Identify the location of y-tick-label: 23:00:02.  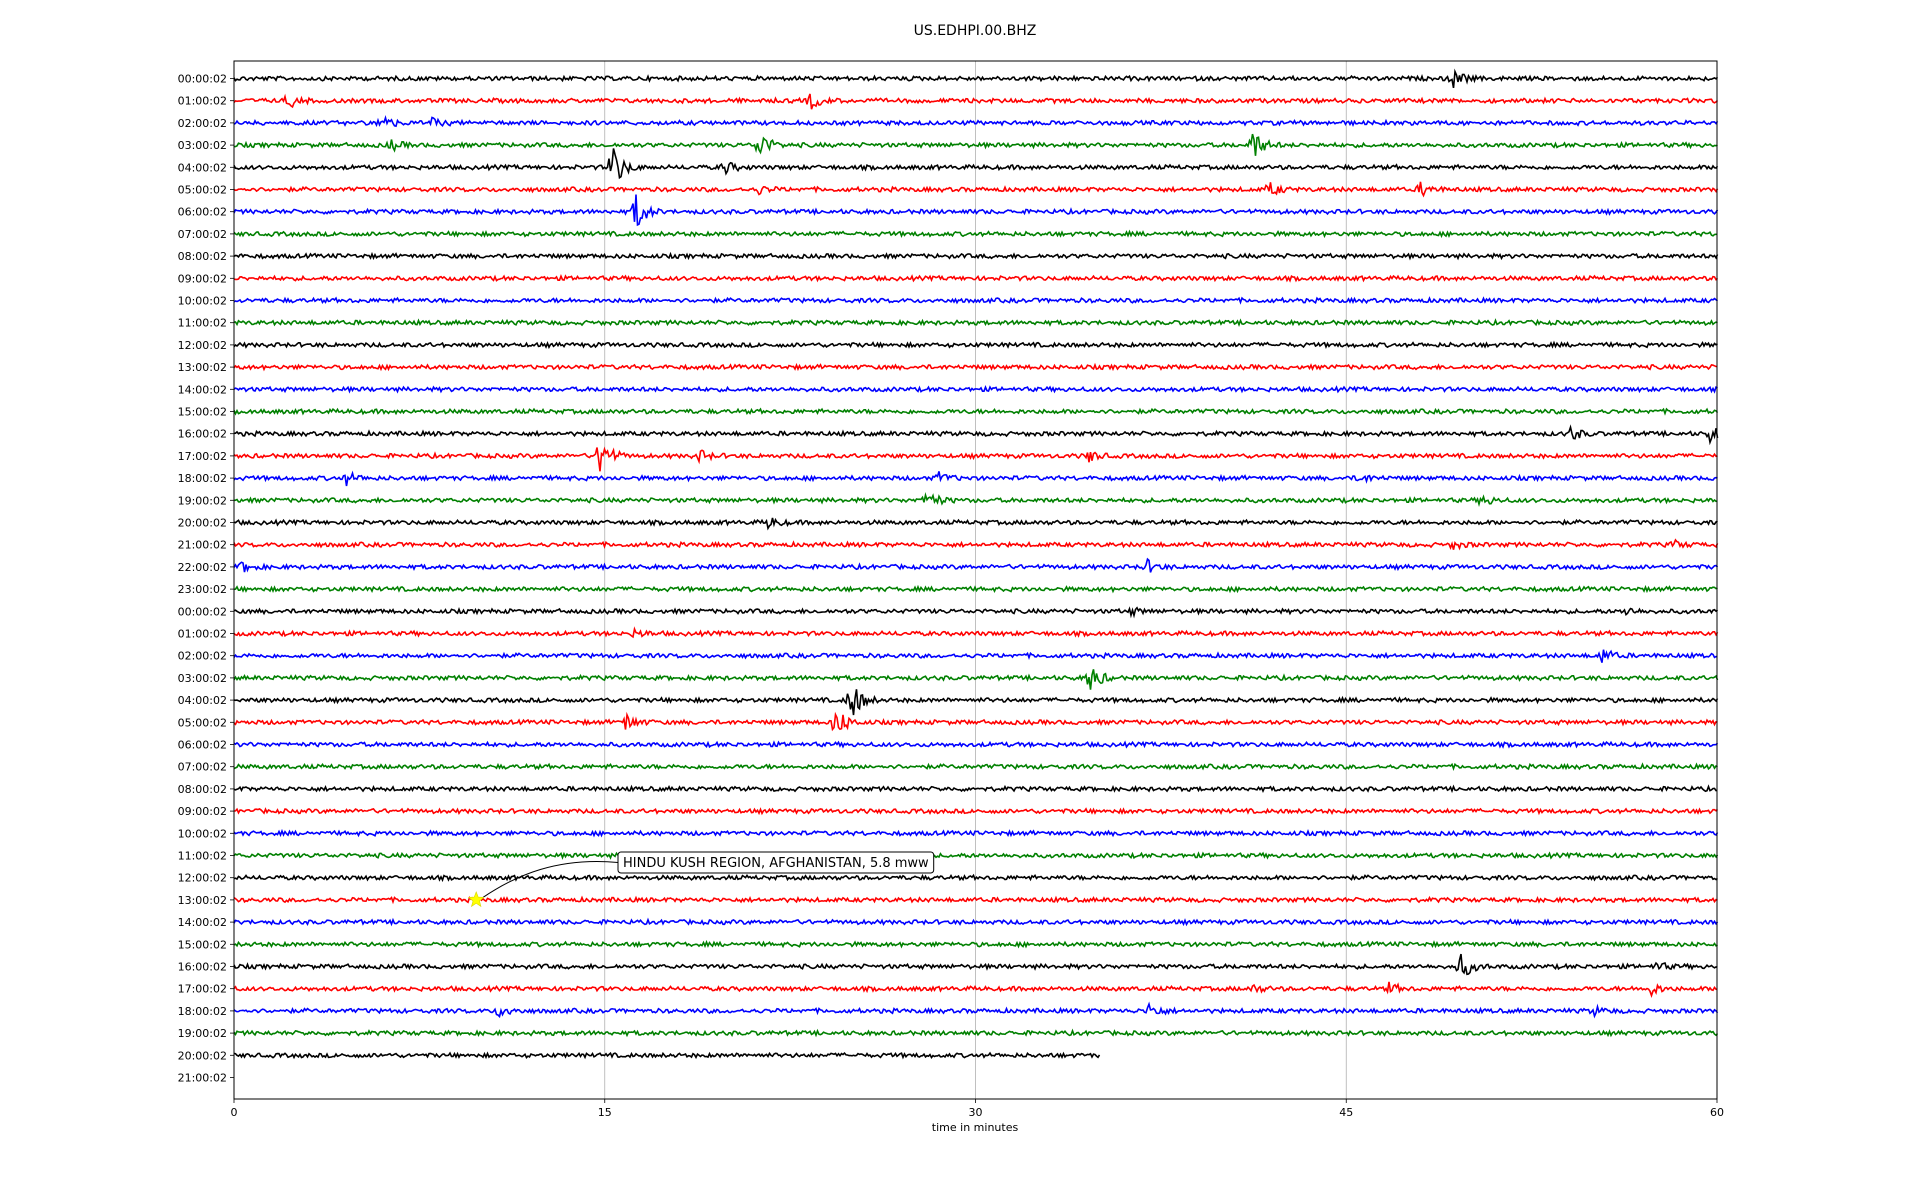
(202, 589).